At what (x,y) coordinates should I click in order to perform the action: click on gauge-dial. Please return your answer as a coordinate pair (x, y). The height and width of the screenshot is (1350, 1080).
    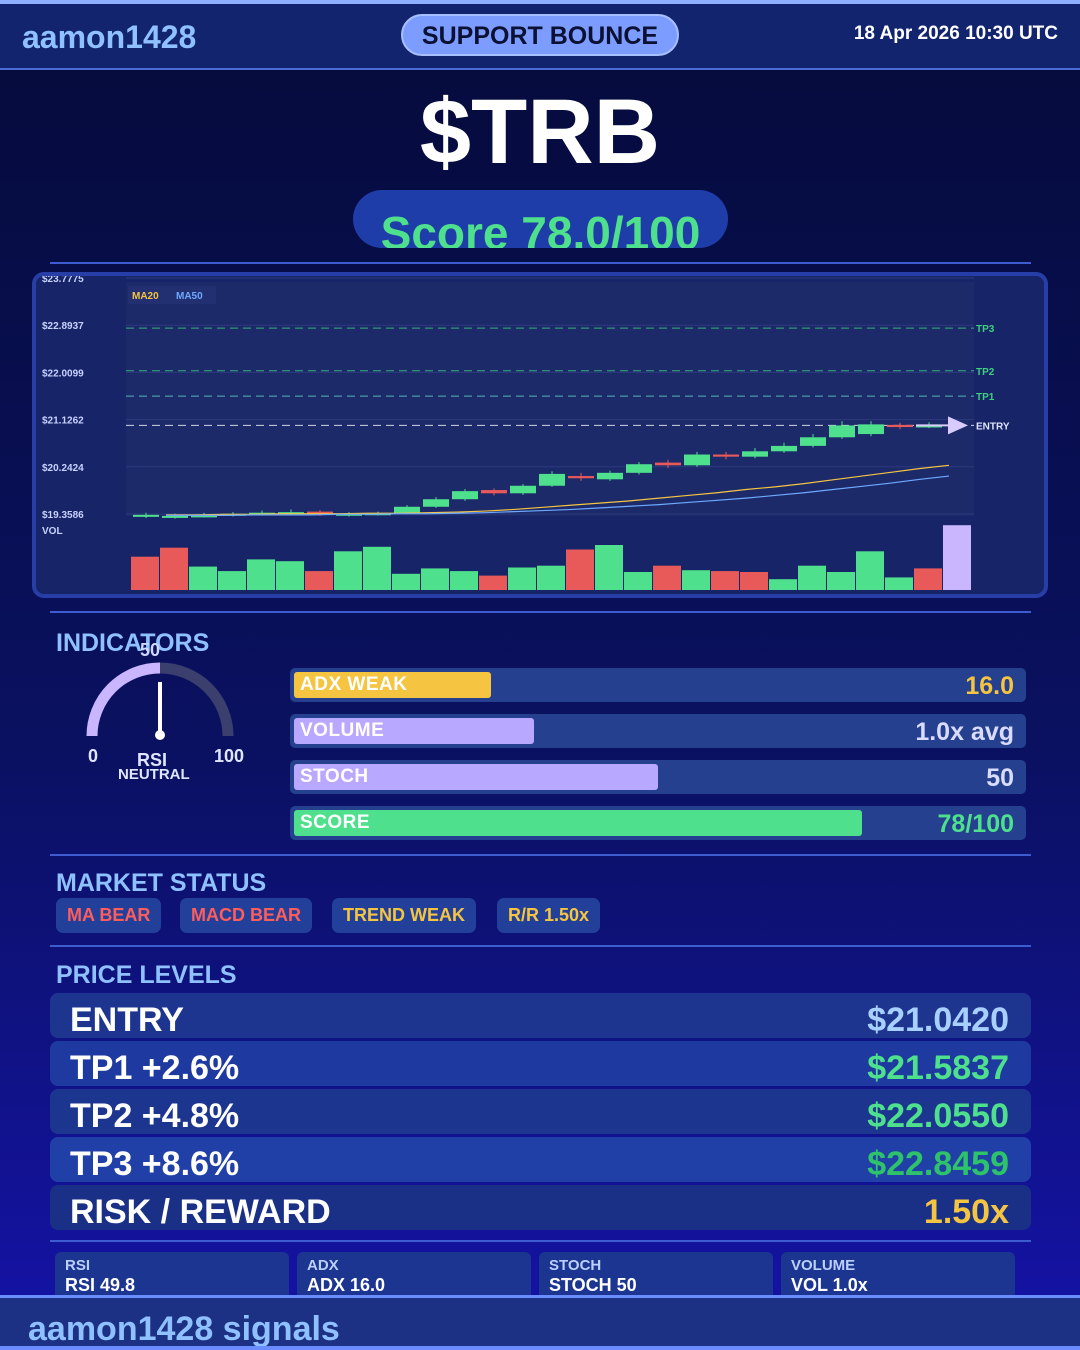
    Looking at the image, I should click on (160, 701).